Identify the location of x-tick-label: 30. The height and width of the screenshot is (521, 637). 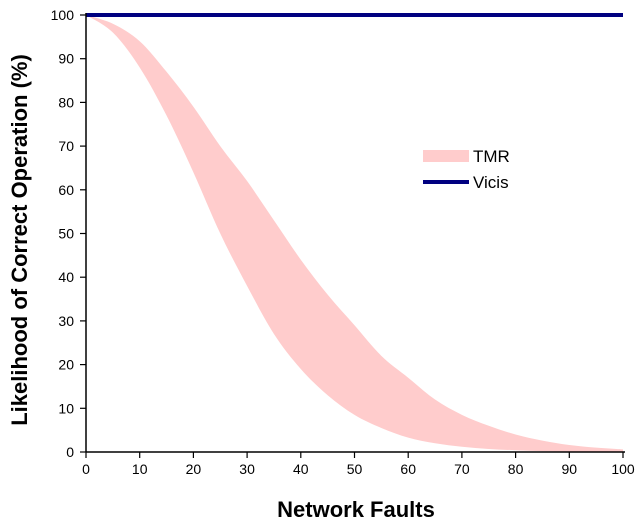
(247, 469).